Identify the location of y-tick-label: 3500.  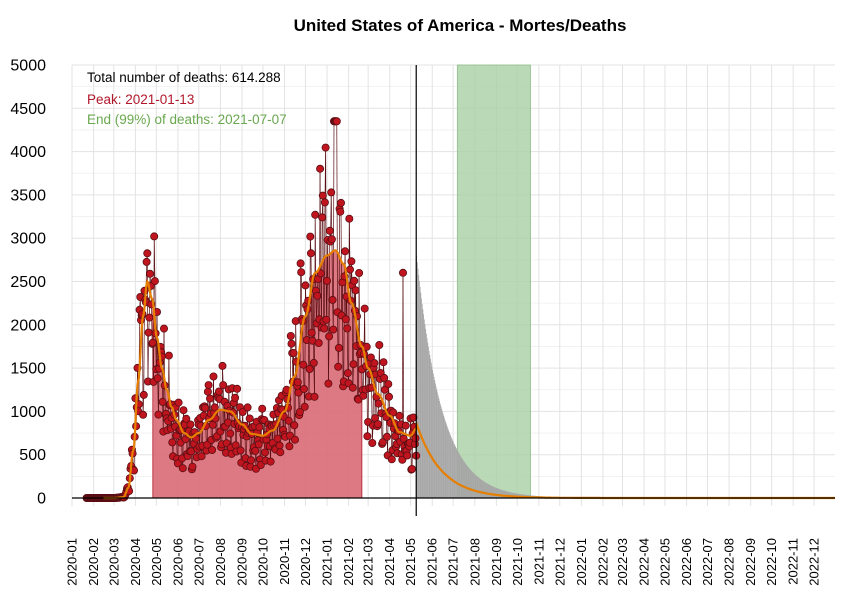
(28, 195).